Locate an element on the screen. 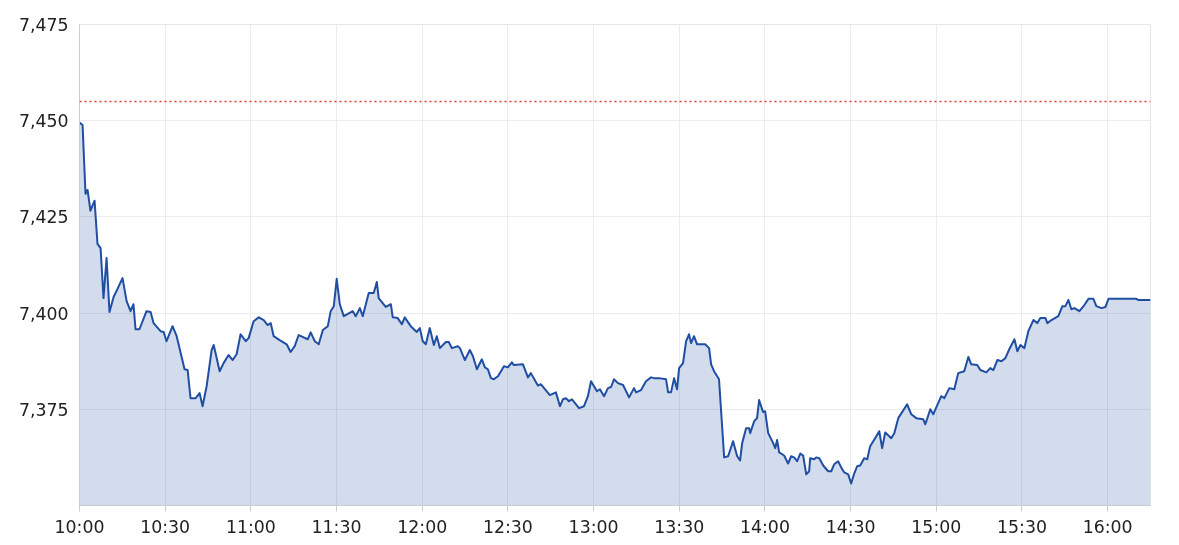  y-tick-label: 7,475 is located at coordinates (43, 25).